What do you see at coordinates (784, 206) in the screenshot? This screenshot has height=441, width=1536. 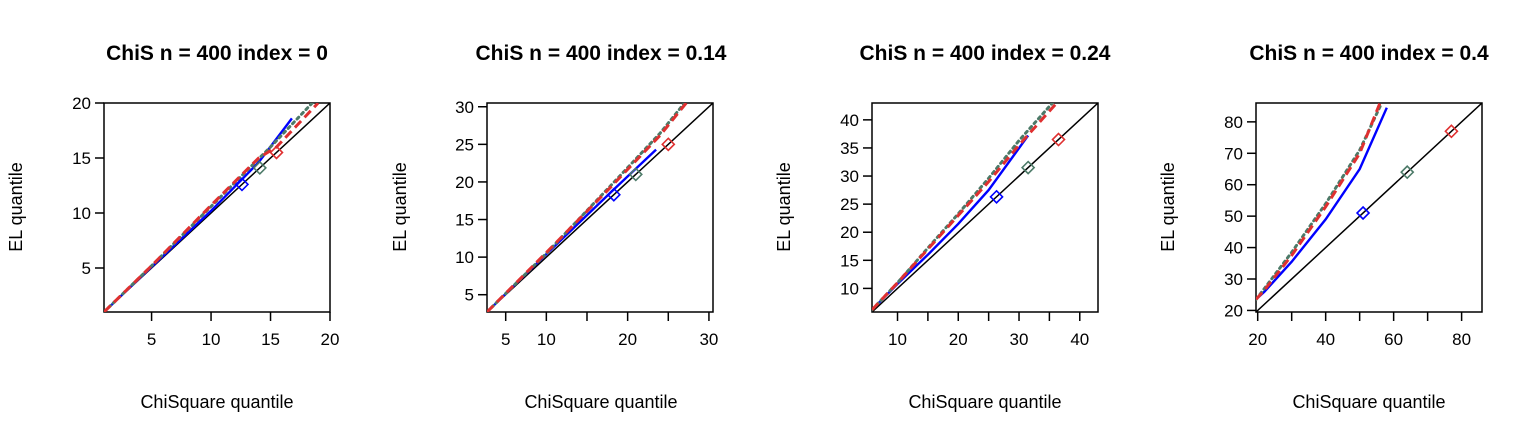 I see `panel-3-ylabel: EL quantile` at bounding box center [784, 206].